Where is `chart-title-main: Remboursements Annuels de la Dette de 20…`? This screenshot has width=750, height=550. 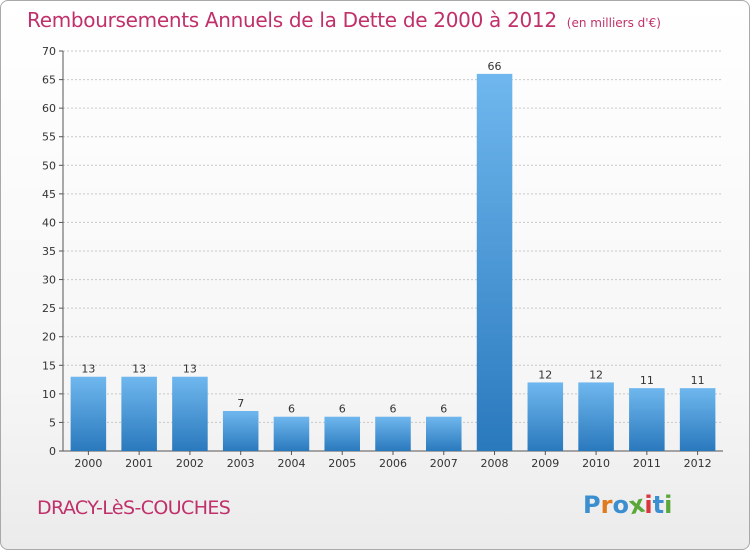 chart-title-main: Remboursements Annuels de la Dette de 20… is located at coordinates (292, 20).